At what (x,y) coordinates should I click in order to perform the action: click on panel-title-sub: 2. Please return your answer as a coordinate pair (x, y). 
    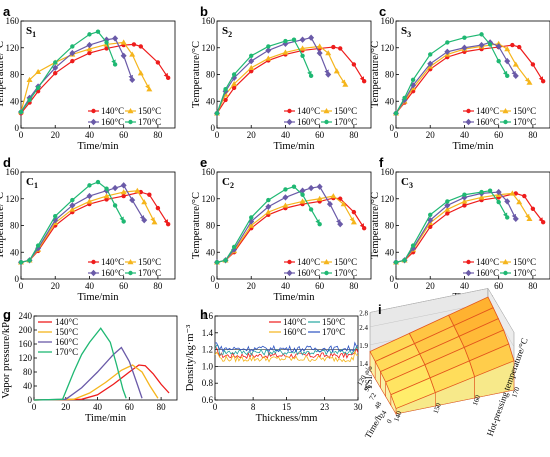
    Looking at the image, I should click on (230, 34).